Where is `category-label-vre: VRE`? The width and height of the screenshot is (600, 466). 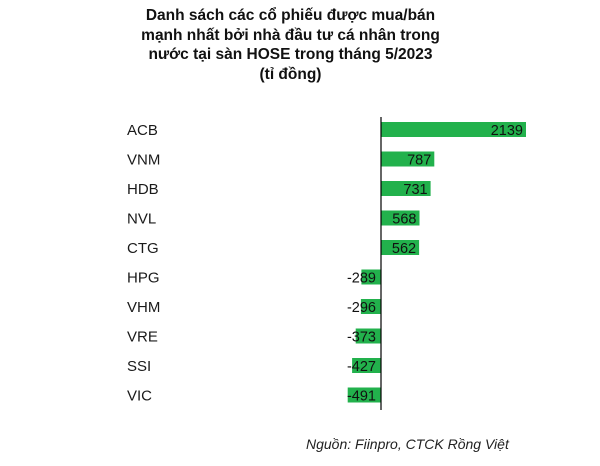
category-label-vre: VRE is located at coordinates (142, 337).